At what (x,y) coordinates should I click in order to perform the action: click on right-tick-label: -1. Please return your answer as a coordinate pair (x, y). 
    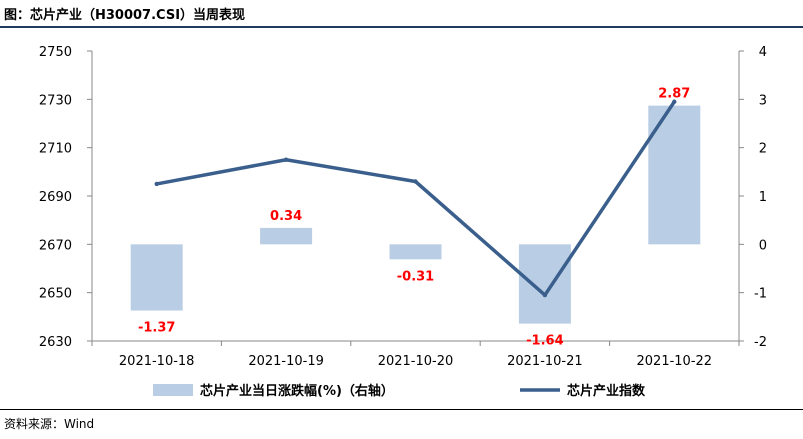
    Looking at the image, I should click on (760, 294).